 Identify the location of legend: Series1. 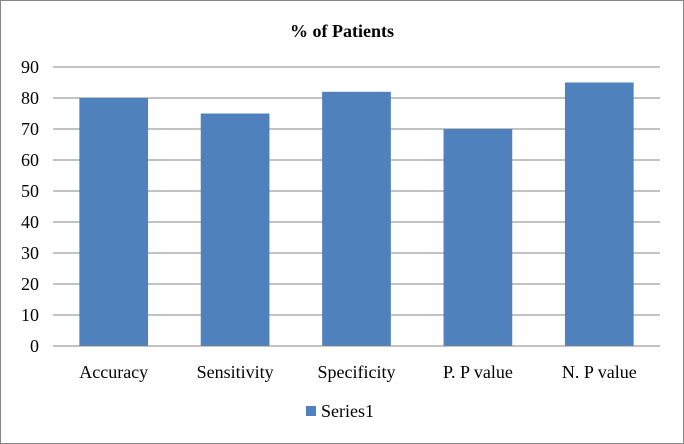
(340, 411).